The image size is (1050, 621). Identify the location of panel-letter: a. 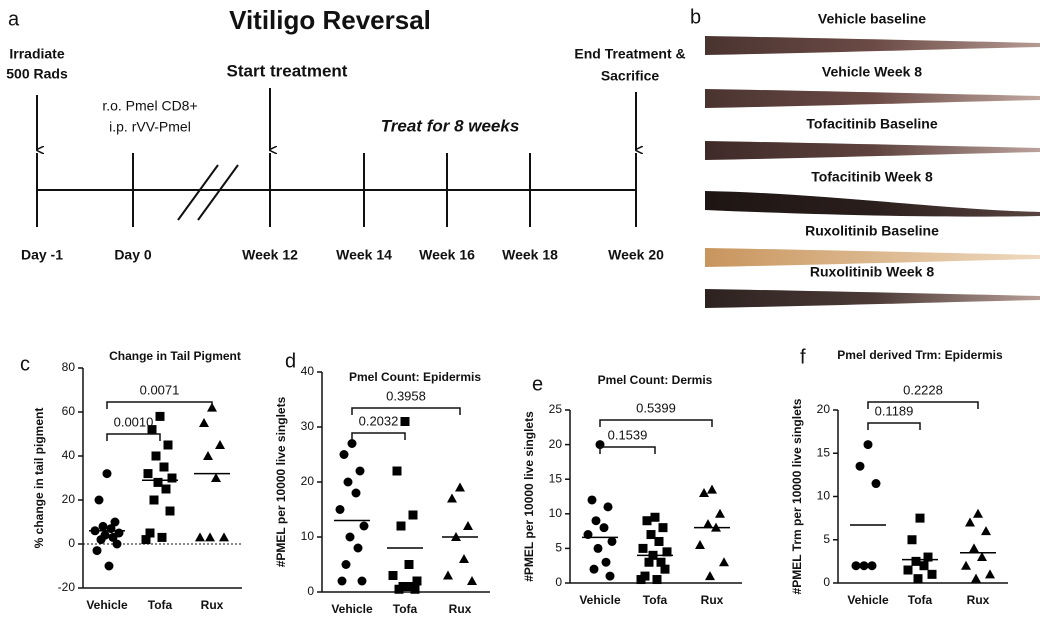
(14, 19).